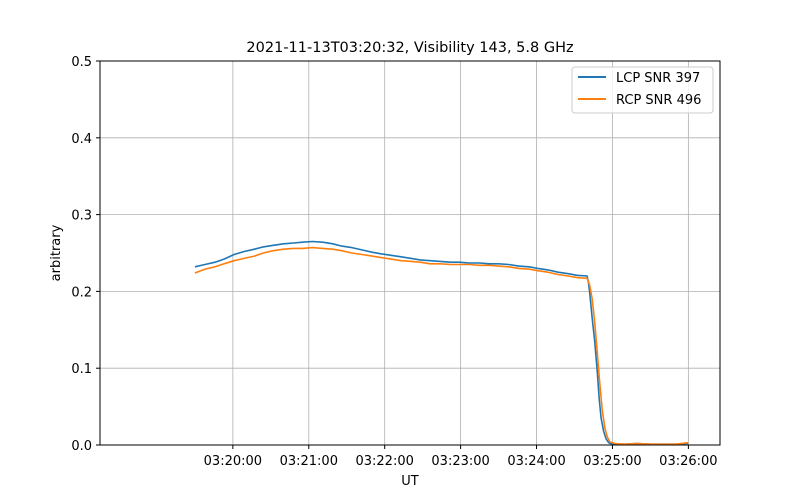 Image resolution: width=800 pixels, height=504 pixels. What do you see at coordinates (81, 446) in the screenshot?
I see `y-tick-label: 0.0` at bounding box center [81, 446].